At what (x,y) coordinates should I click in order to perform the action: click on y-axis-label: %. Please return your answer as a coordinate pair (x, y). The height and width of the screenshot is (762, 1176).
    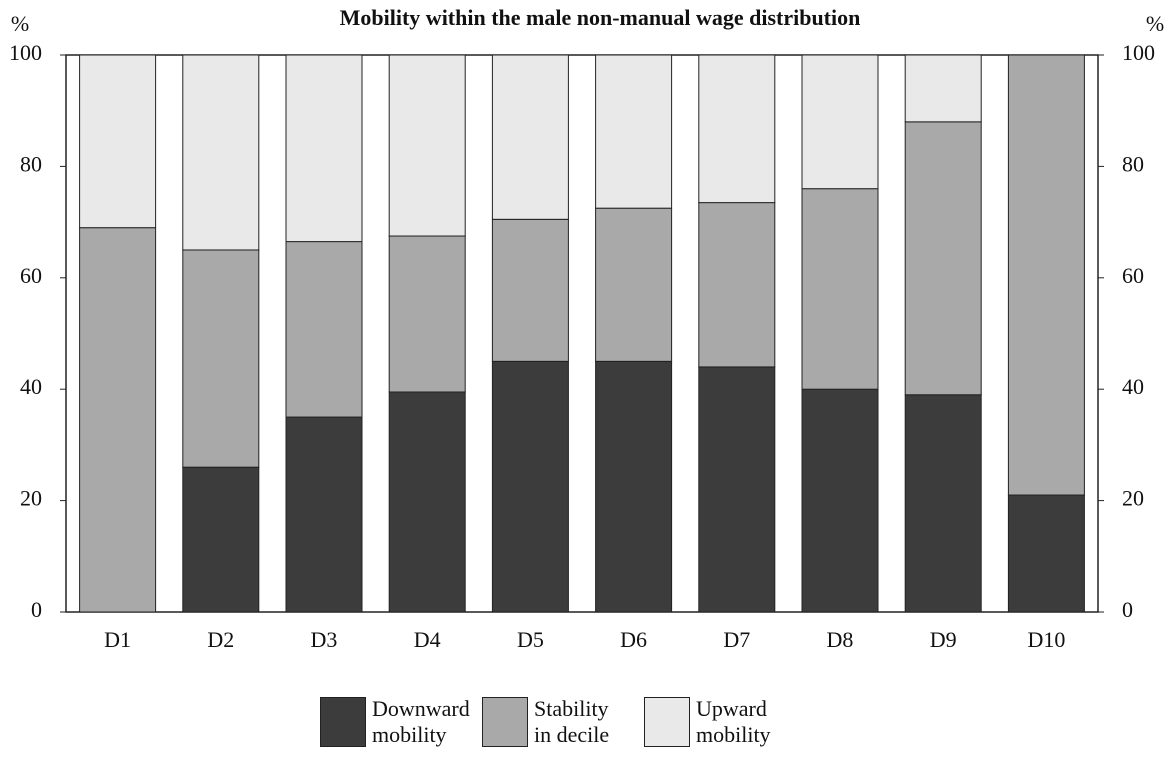
    Looking at the image, I should click on (20, 23).